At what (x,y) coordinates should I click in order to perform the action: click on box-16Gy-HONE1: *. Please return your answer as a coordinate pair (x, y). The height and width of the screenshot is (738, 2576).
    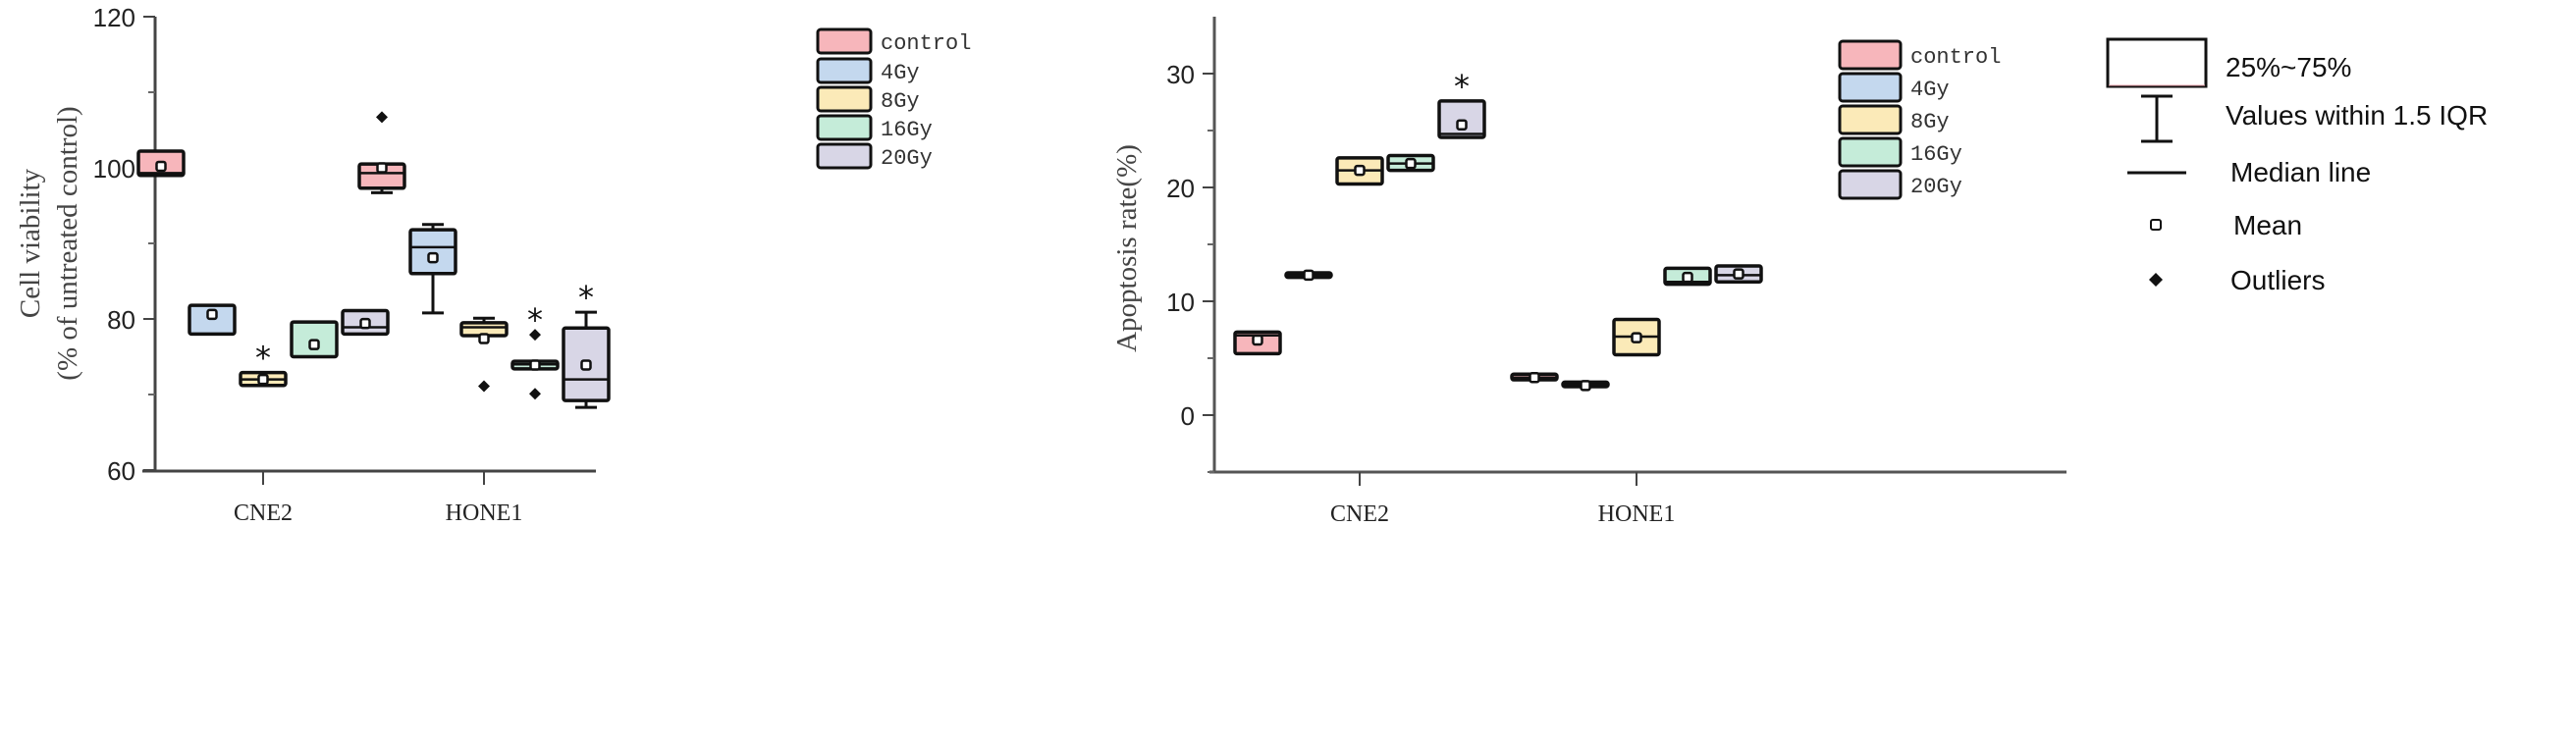
    Looking at the image, I should click on (535, 351).